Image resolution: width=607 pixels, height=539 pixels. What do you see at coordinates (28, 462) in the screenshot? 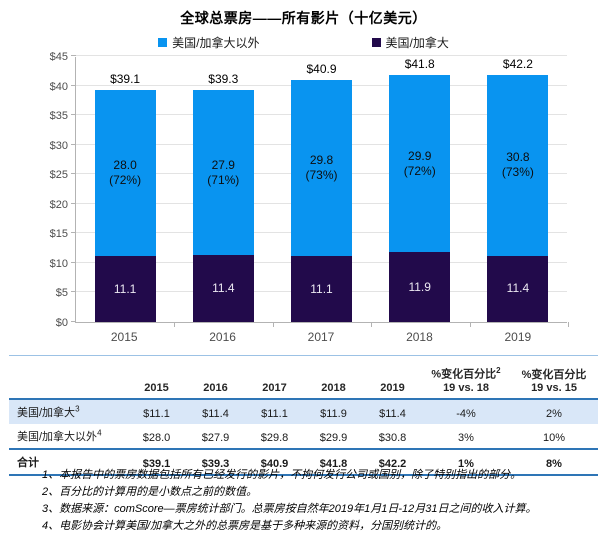
I see `row-label: 合计` at bounding box center [28, 462].